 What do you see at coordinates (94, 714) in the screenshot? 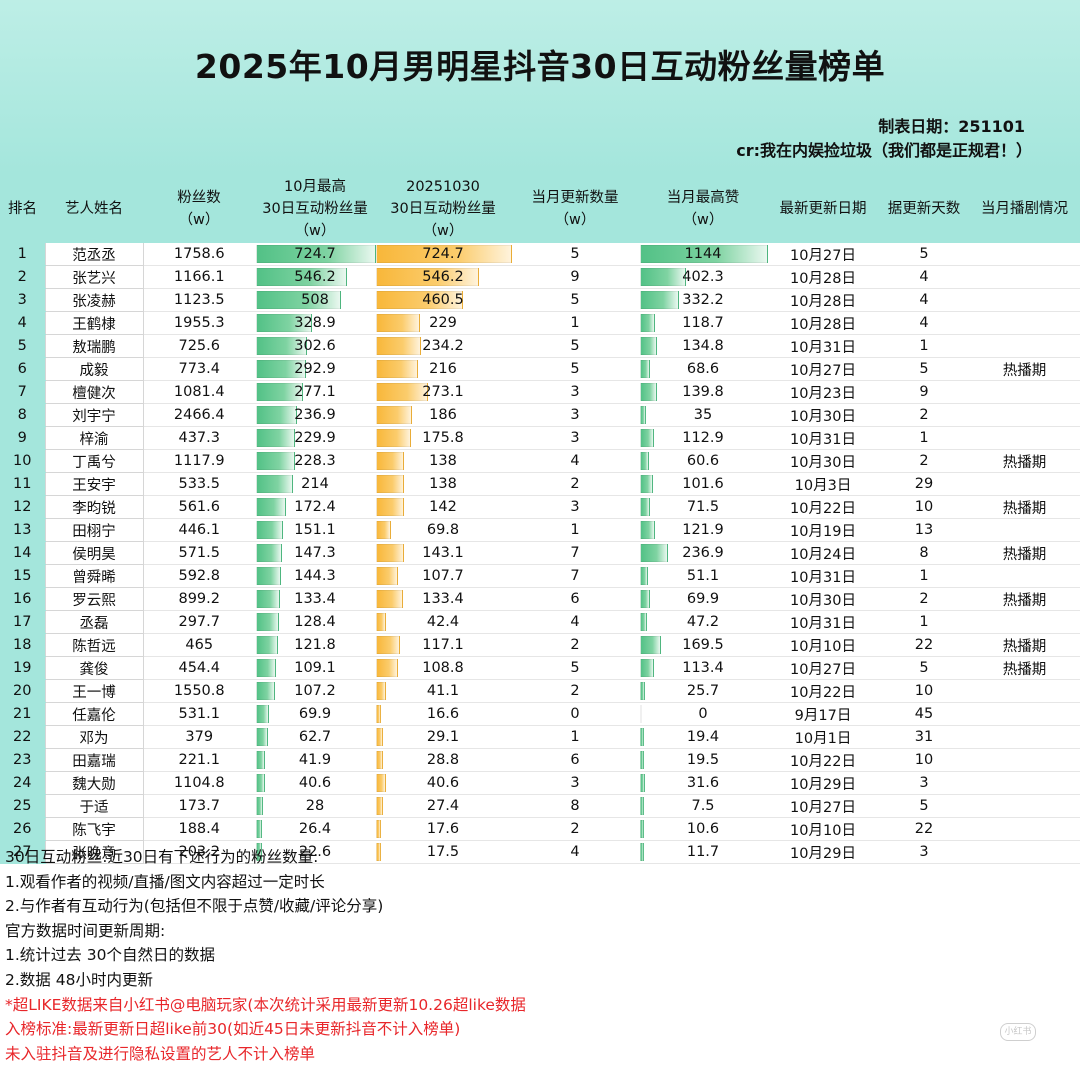
I see `name-cell: 任嘉伦` at bounding box center [94, 714].